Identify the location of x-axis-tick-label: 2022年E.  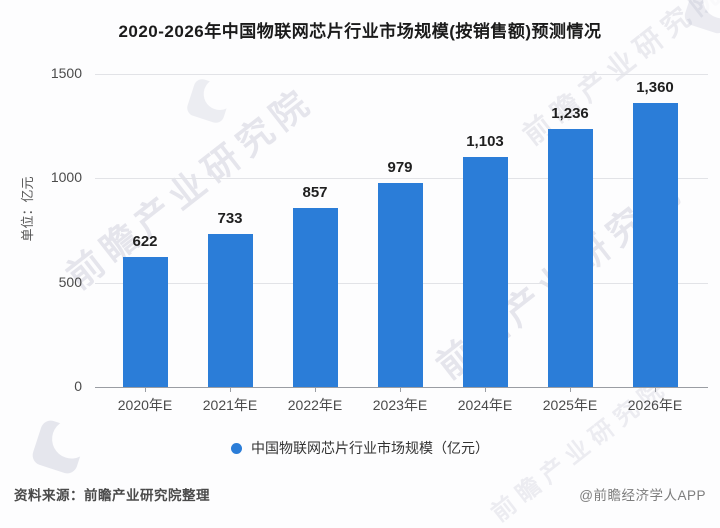
(315, 405).